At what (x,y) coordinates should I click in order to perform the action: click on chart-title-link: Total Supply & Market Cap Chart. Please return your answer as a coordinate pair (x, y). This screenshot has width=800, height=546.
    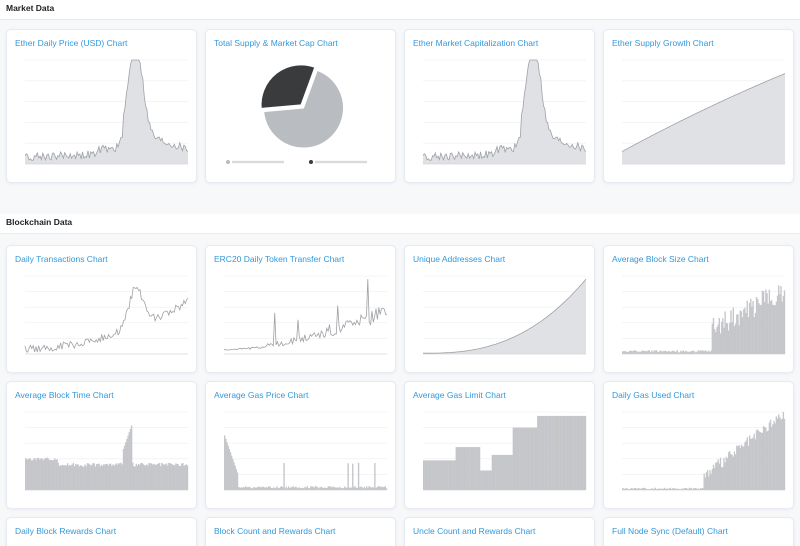
    Looking at the image, I should click on (276, 43).